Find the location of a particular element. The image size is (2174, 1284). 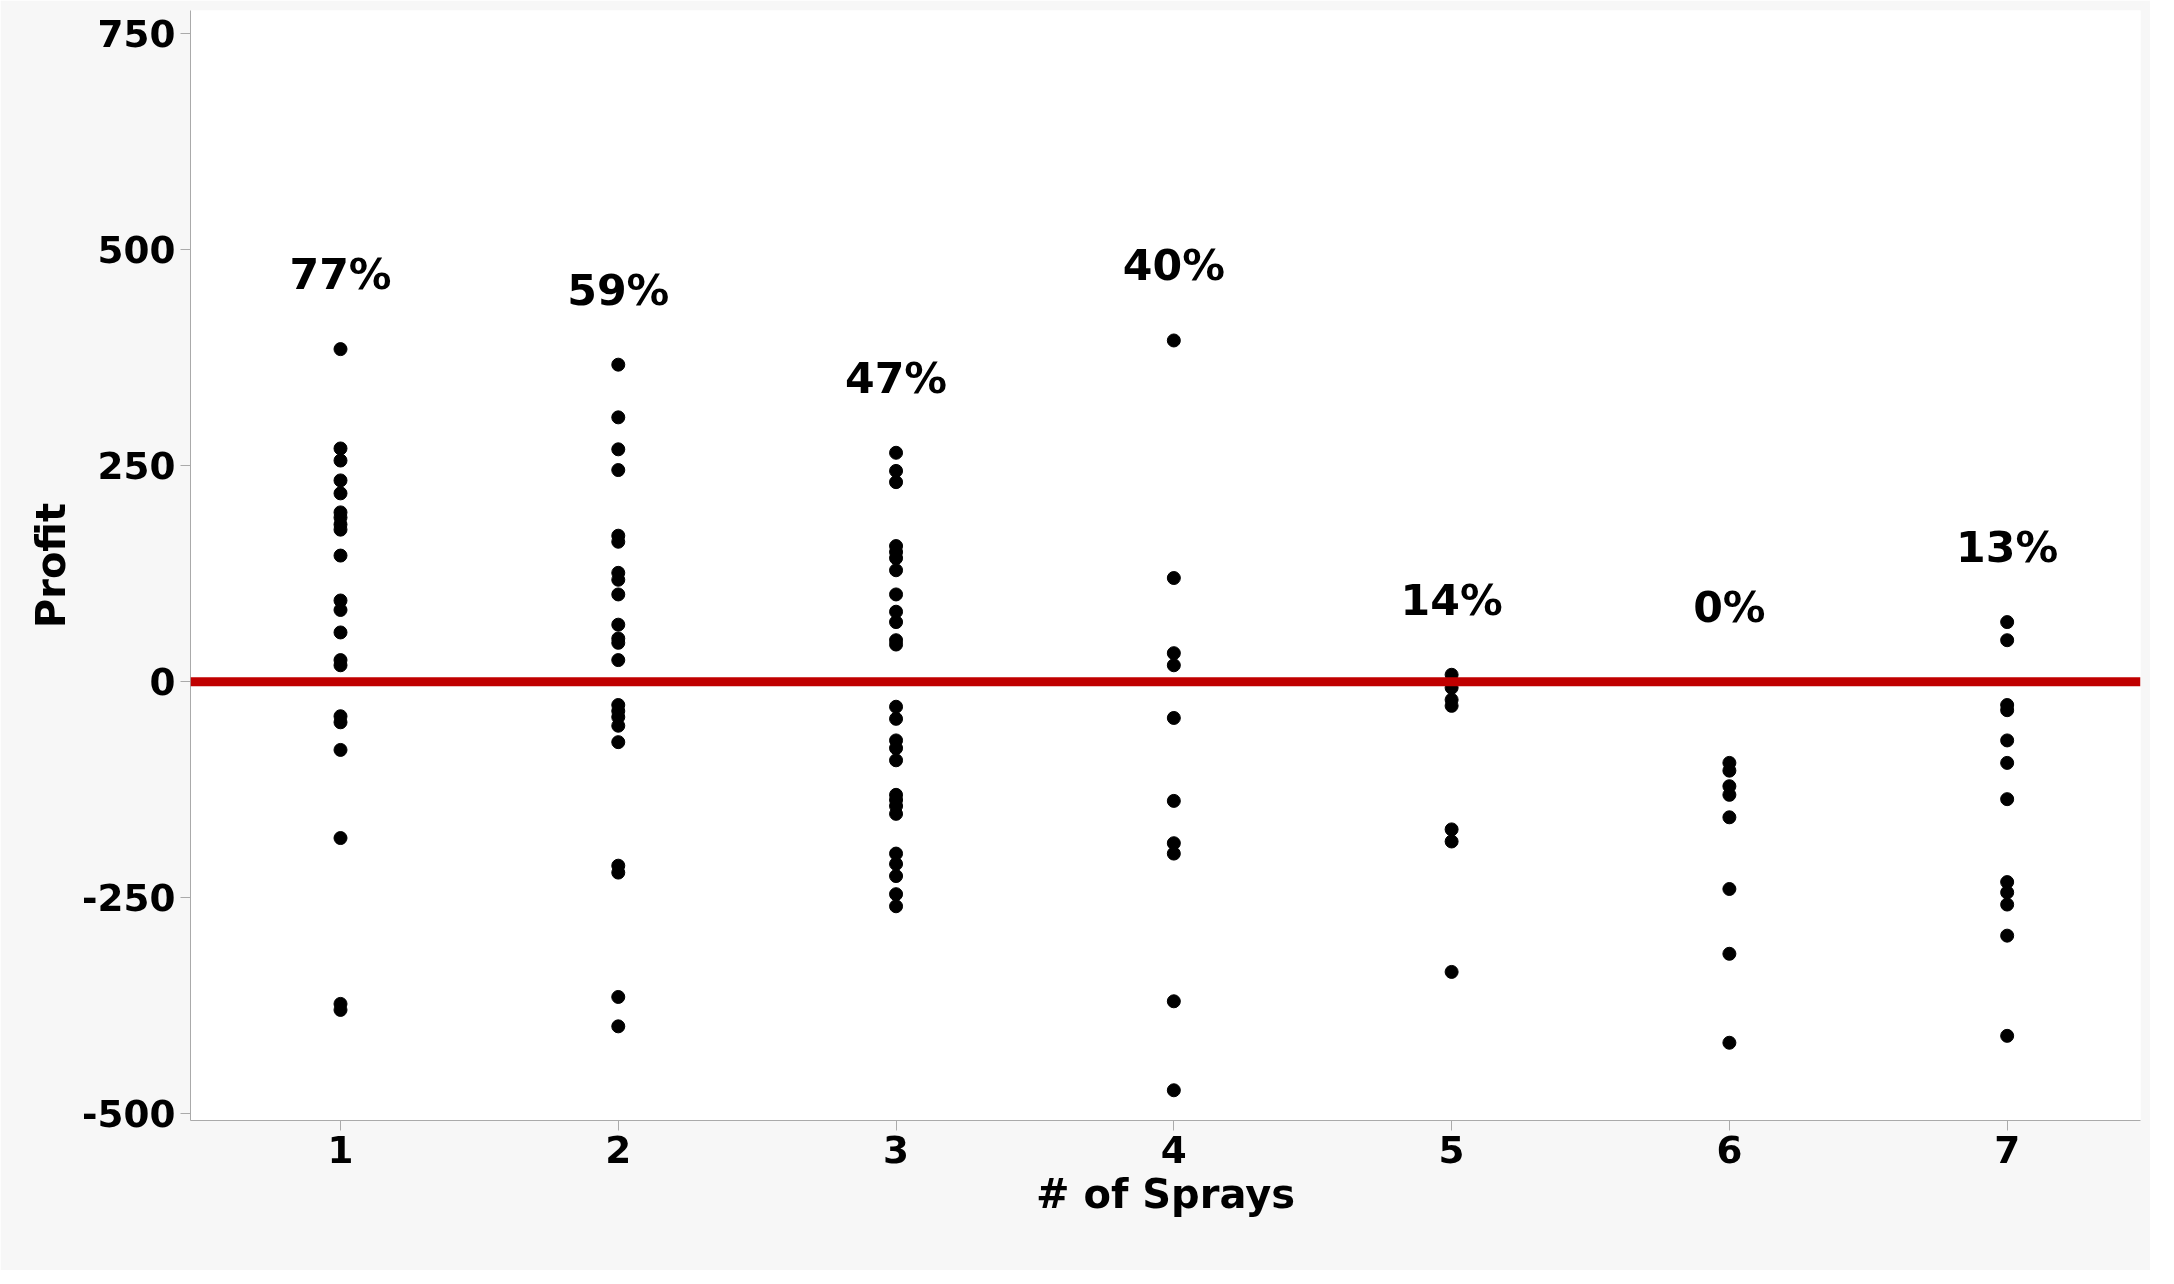

y-tick-label: 0 is located at coordinates (162, 682).